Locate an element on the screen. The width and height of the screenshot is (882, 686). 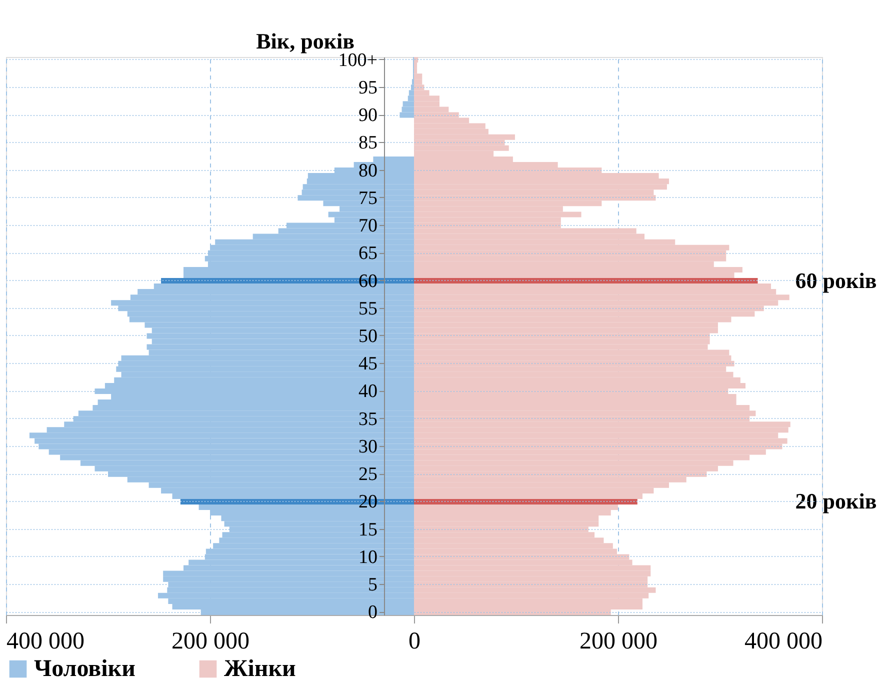
y-tick-label: 25 is located at coordinates (368, 475).